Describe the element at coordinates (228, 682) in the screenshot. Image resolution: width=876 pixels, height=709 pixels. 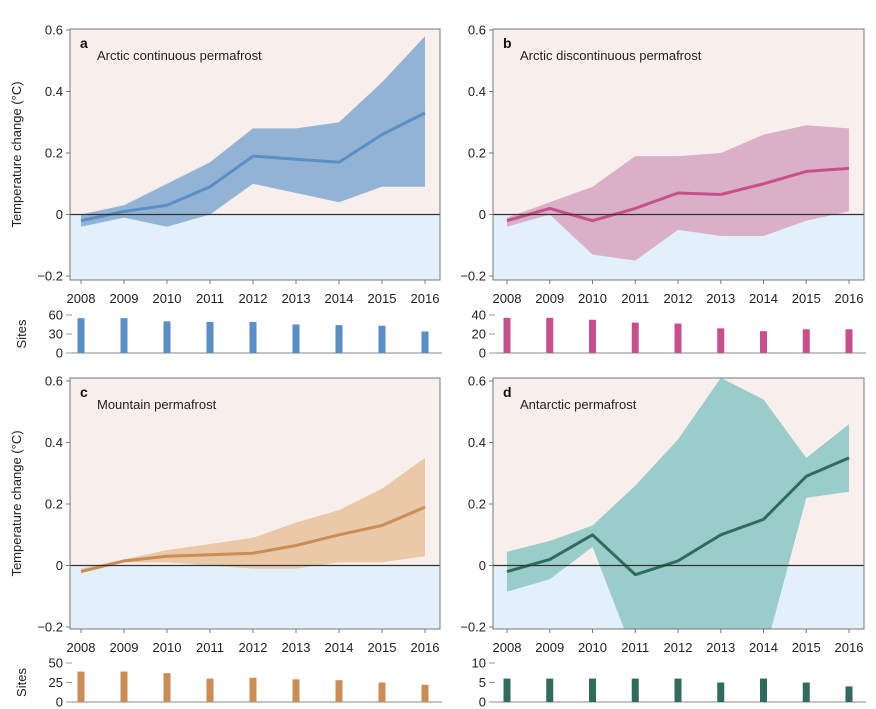
I see `sites-chart: 0 25 50 Sites` at that location.